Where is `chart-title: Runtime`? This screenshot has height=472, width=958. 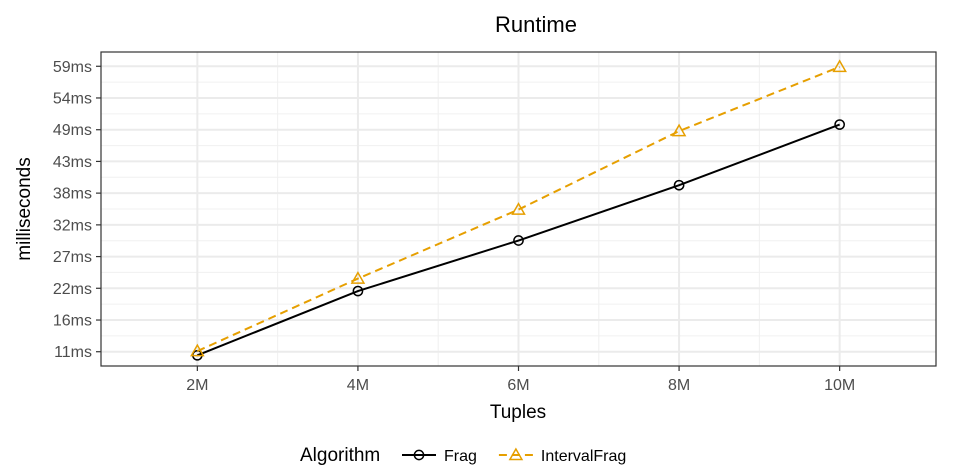 chart-title: Runtime is located at coordinates (536, 24).